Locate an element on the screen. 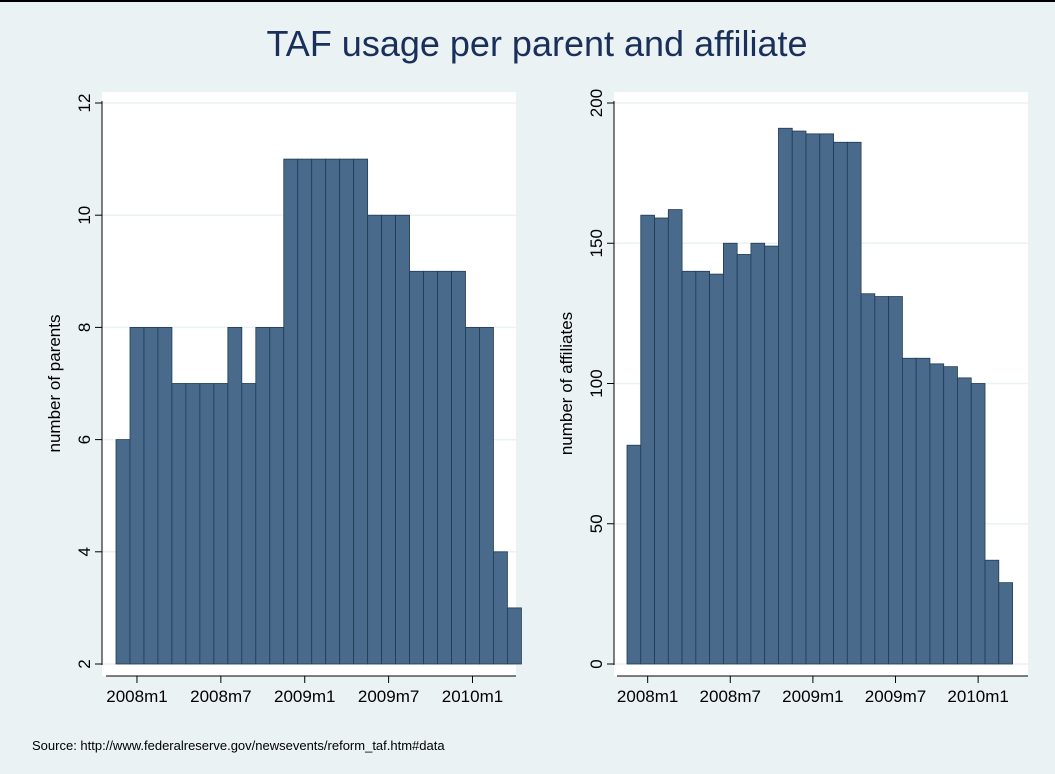 The height and width of the screenshot is (774, 1055). y-tick-label: 4 is located at coordinates (84, 551).